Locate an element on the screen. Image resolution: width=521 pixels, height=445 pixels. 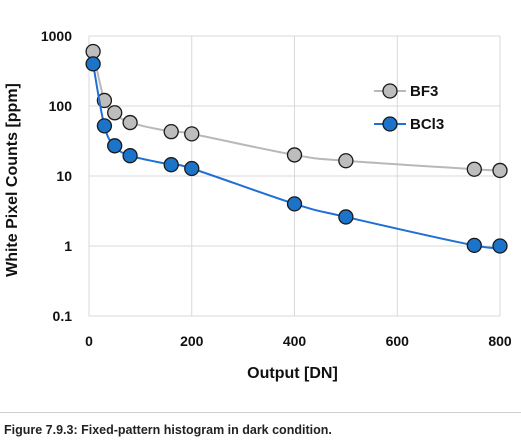
y-tick-label: 1000 is located at coordinates (56, 36).